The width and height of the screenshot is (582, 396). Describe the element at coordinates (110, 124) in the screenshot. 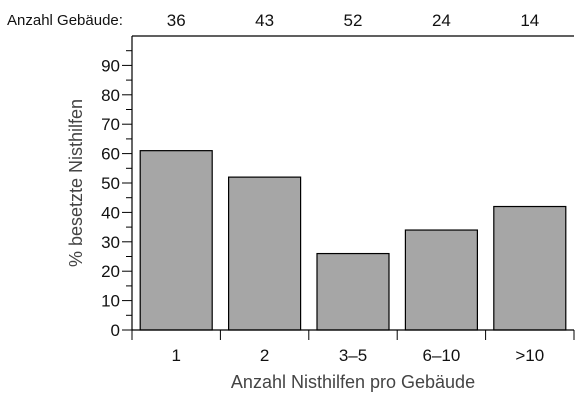

I see `y-tick-label: 70` at that location.